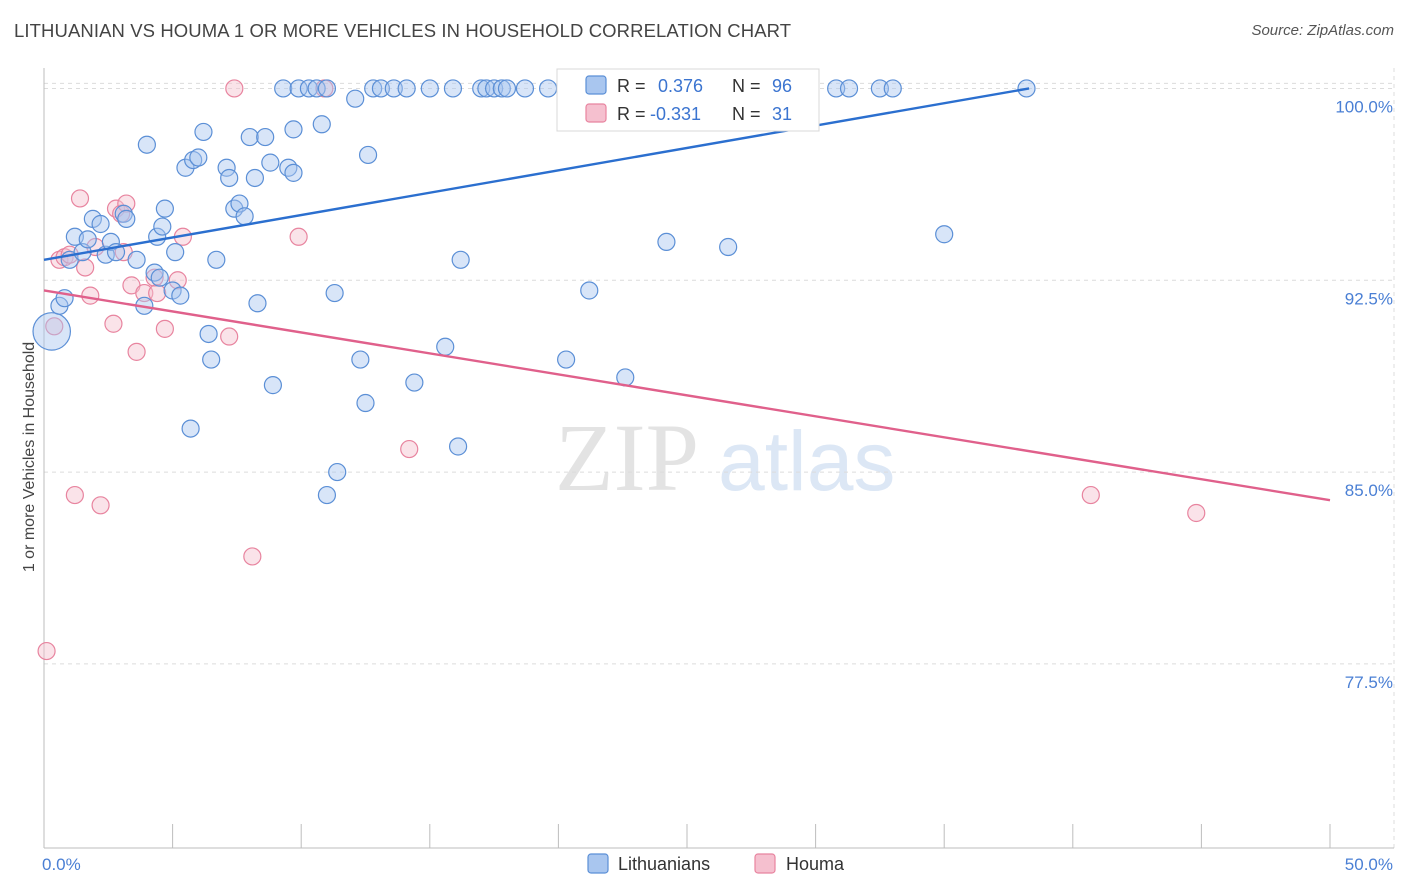 The width and height of the screenshot is (1406, 892). What do you see at coordinates (631, 114) in the screenshot?
I see `legend-r-label-pink: R =` at bounding box center [631, 114].